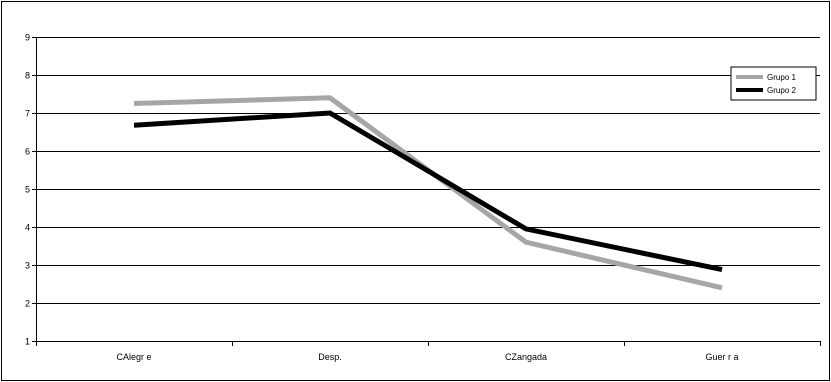  What do you see at coordinates (27, 38) in the screenshot?
I see `y-tick-label: 9` at bounding box center [27, 38].